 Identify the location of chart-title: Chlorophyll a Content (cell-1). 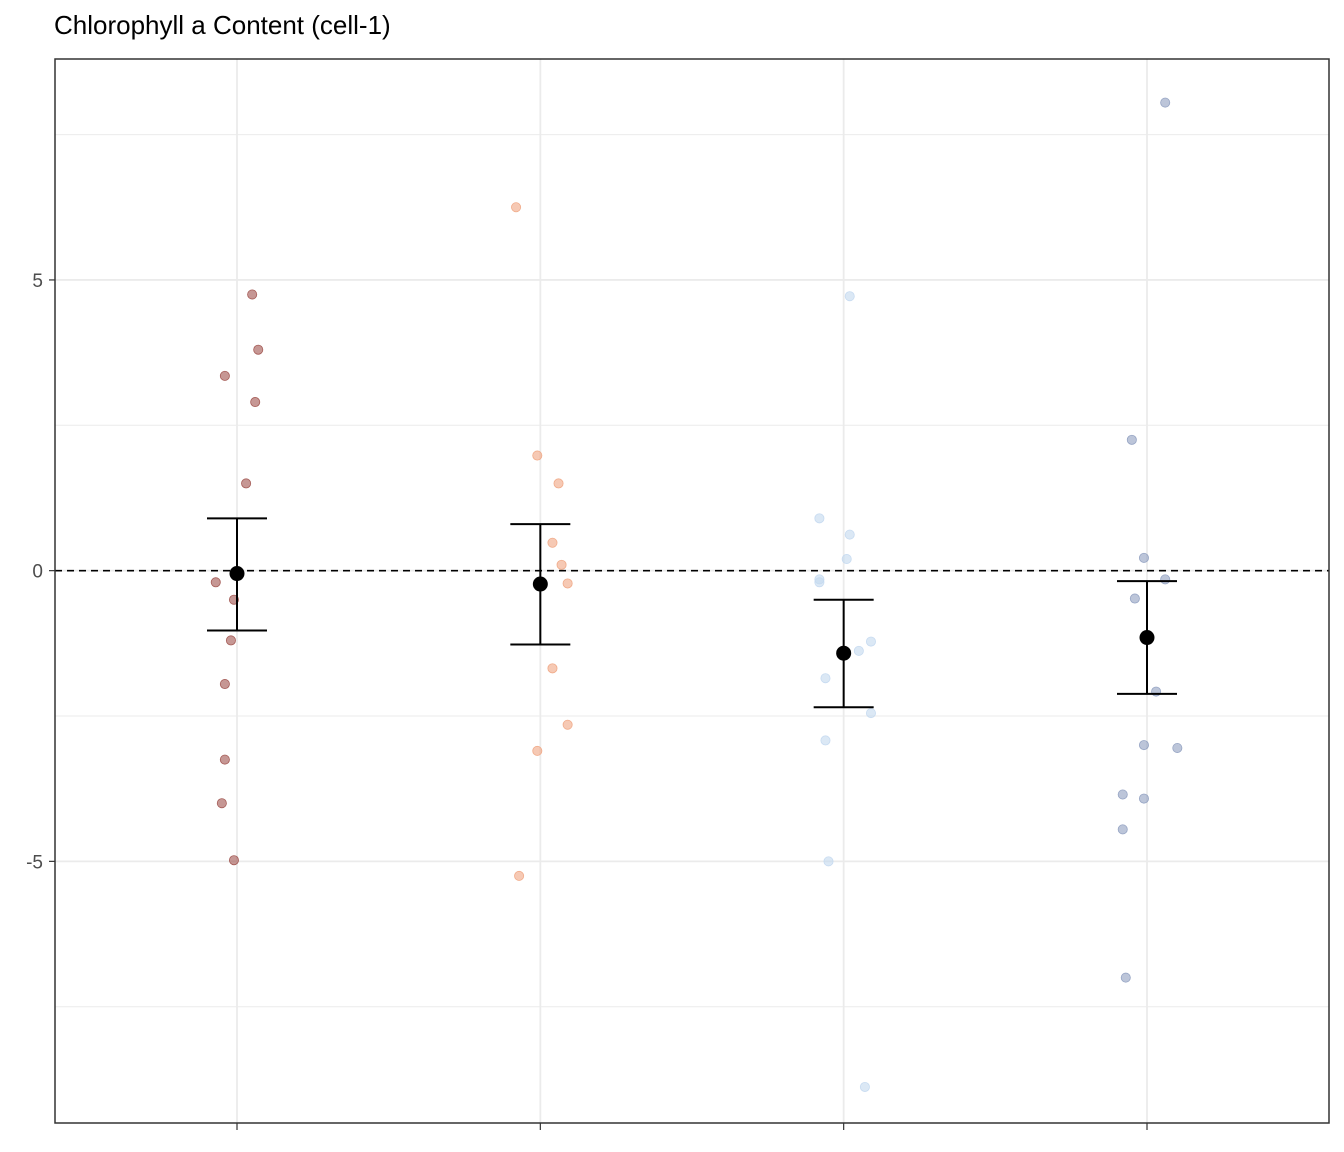
(222, 25).